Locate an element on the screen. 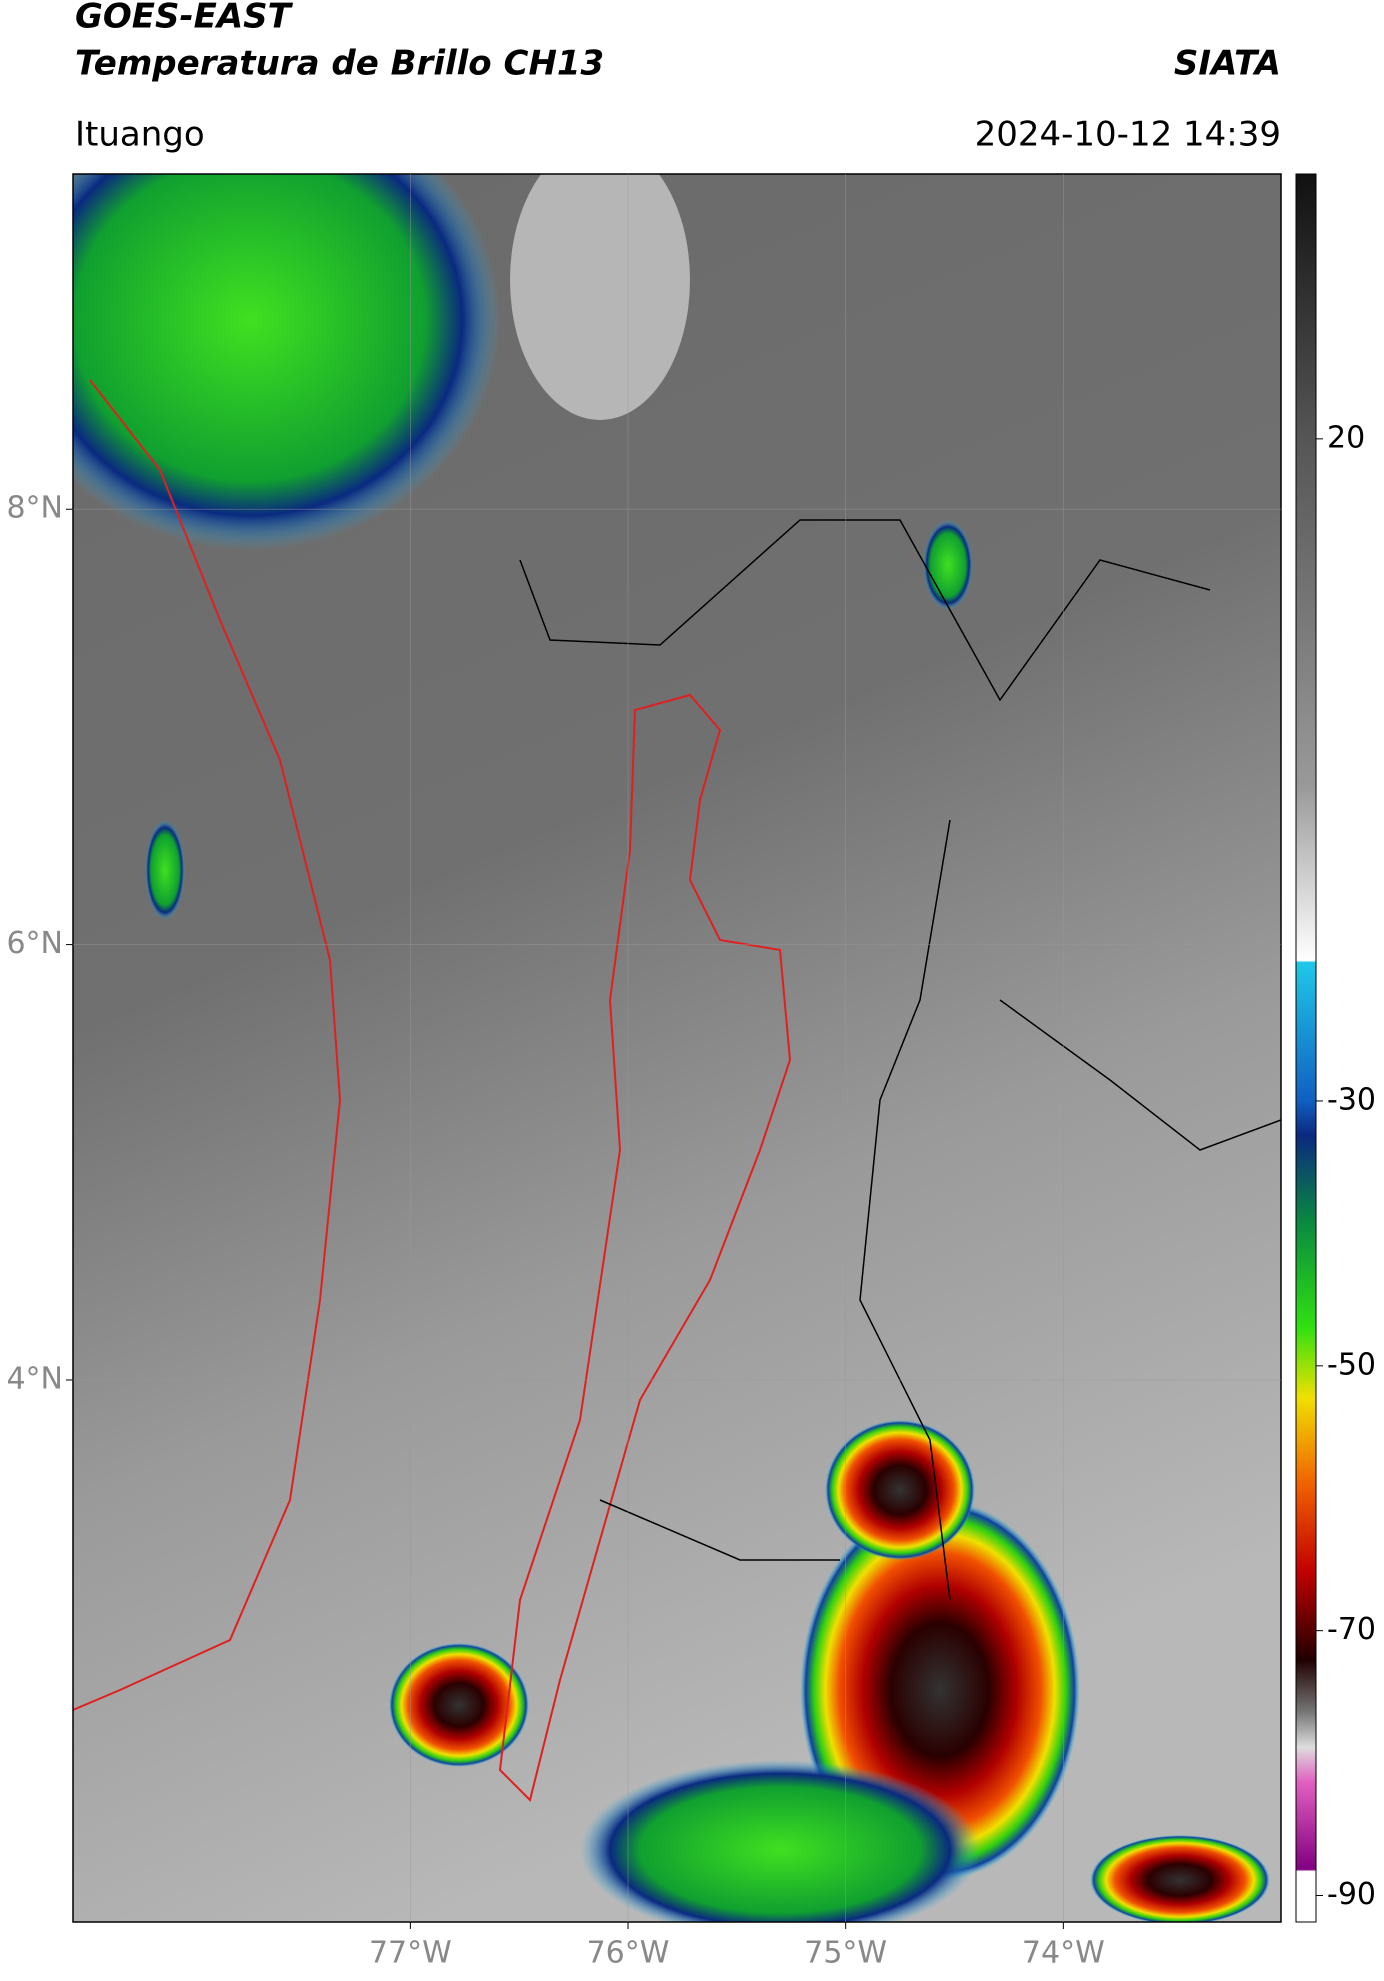 The width and height of the screenshot is (1384, 1981). coastline is located at coordinates (207, 1045).